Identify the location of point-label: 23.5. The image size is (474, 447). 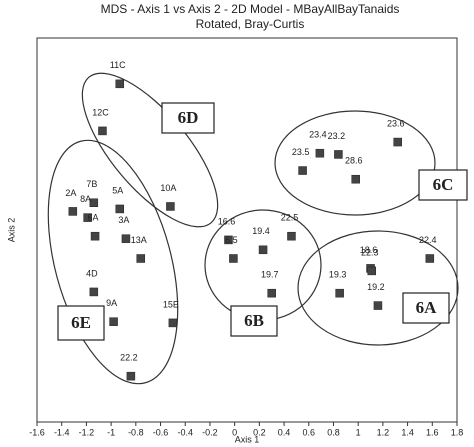
(301, 152).